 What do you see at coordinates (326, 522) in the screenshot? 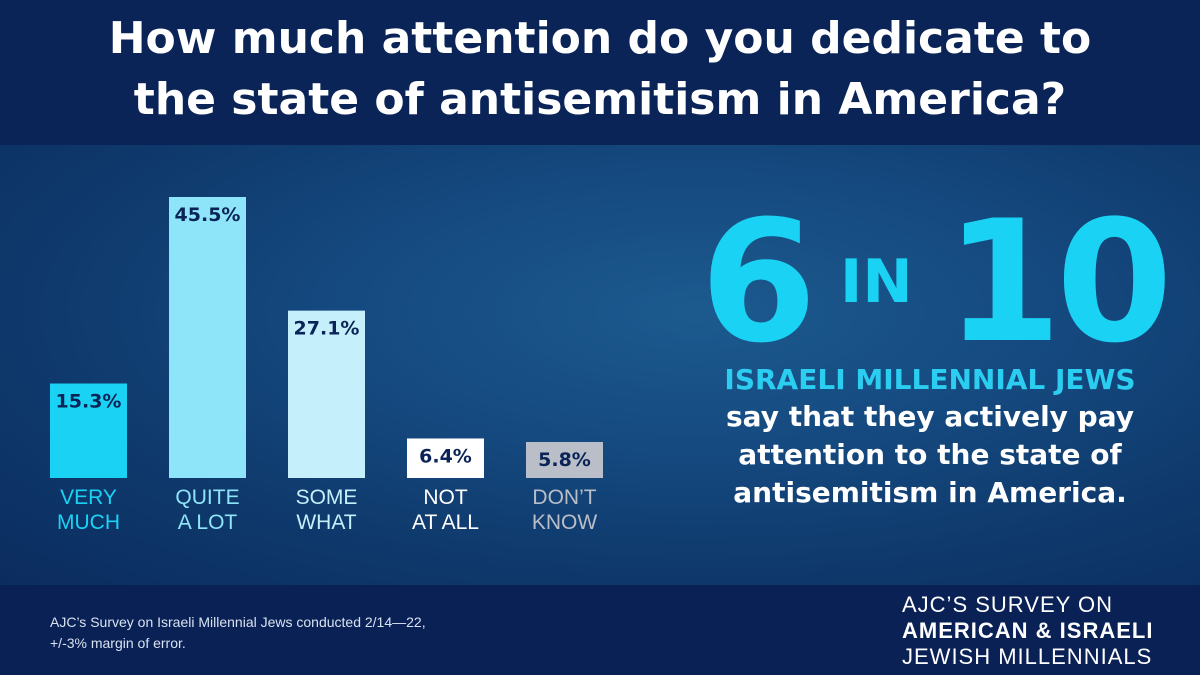
I see `category-label: WHAT` at bounding box center [326, 522].